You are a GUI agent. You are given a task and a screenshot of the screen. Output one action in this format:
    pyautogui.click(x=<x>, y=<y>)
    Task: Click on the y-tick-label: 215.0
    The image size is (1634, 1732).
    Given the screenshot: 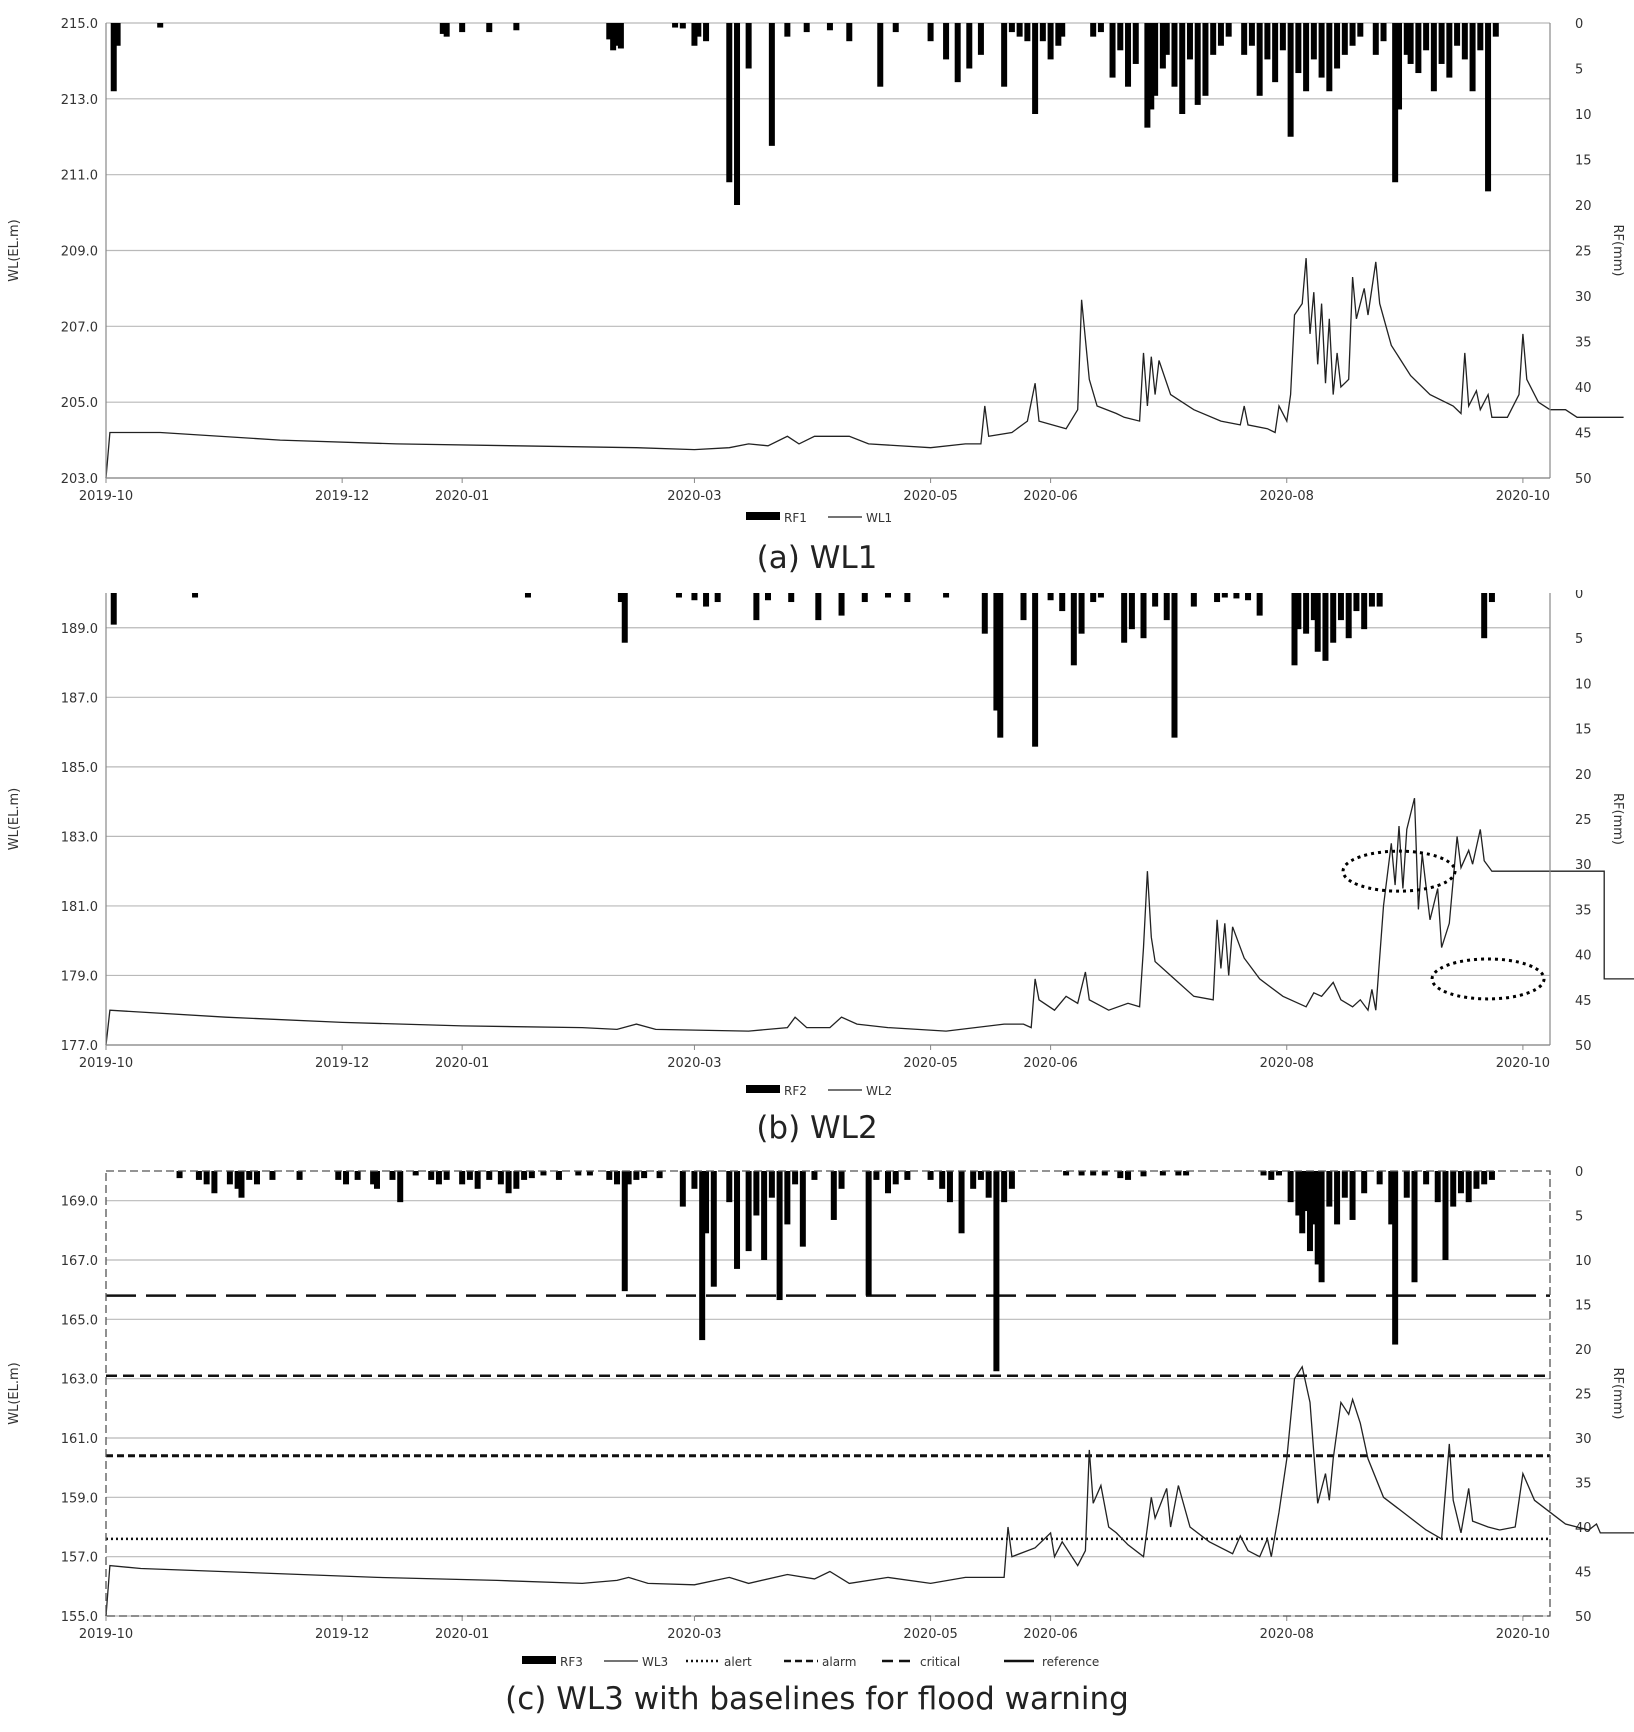 What is the action you would take?
    pyautogui.click(x=79, y=24)
    